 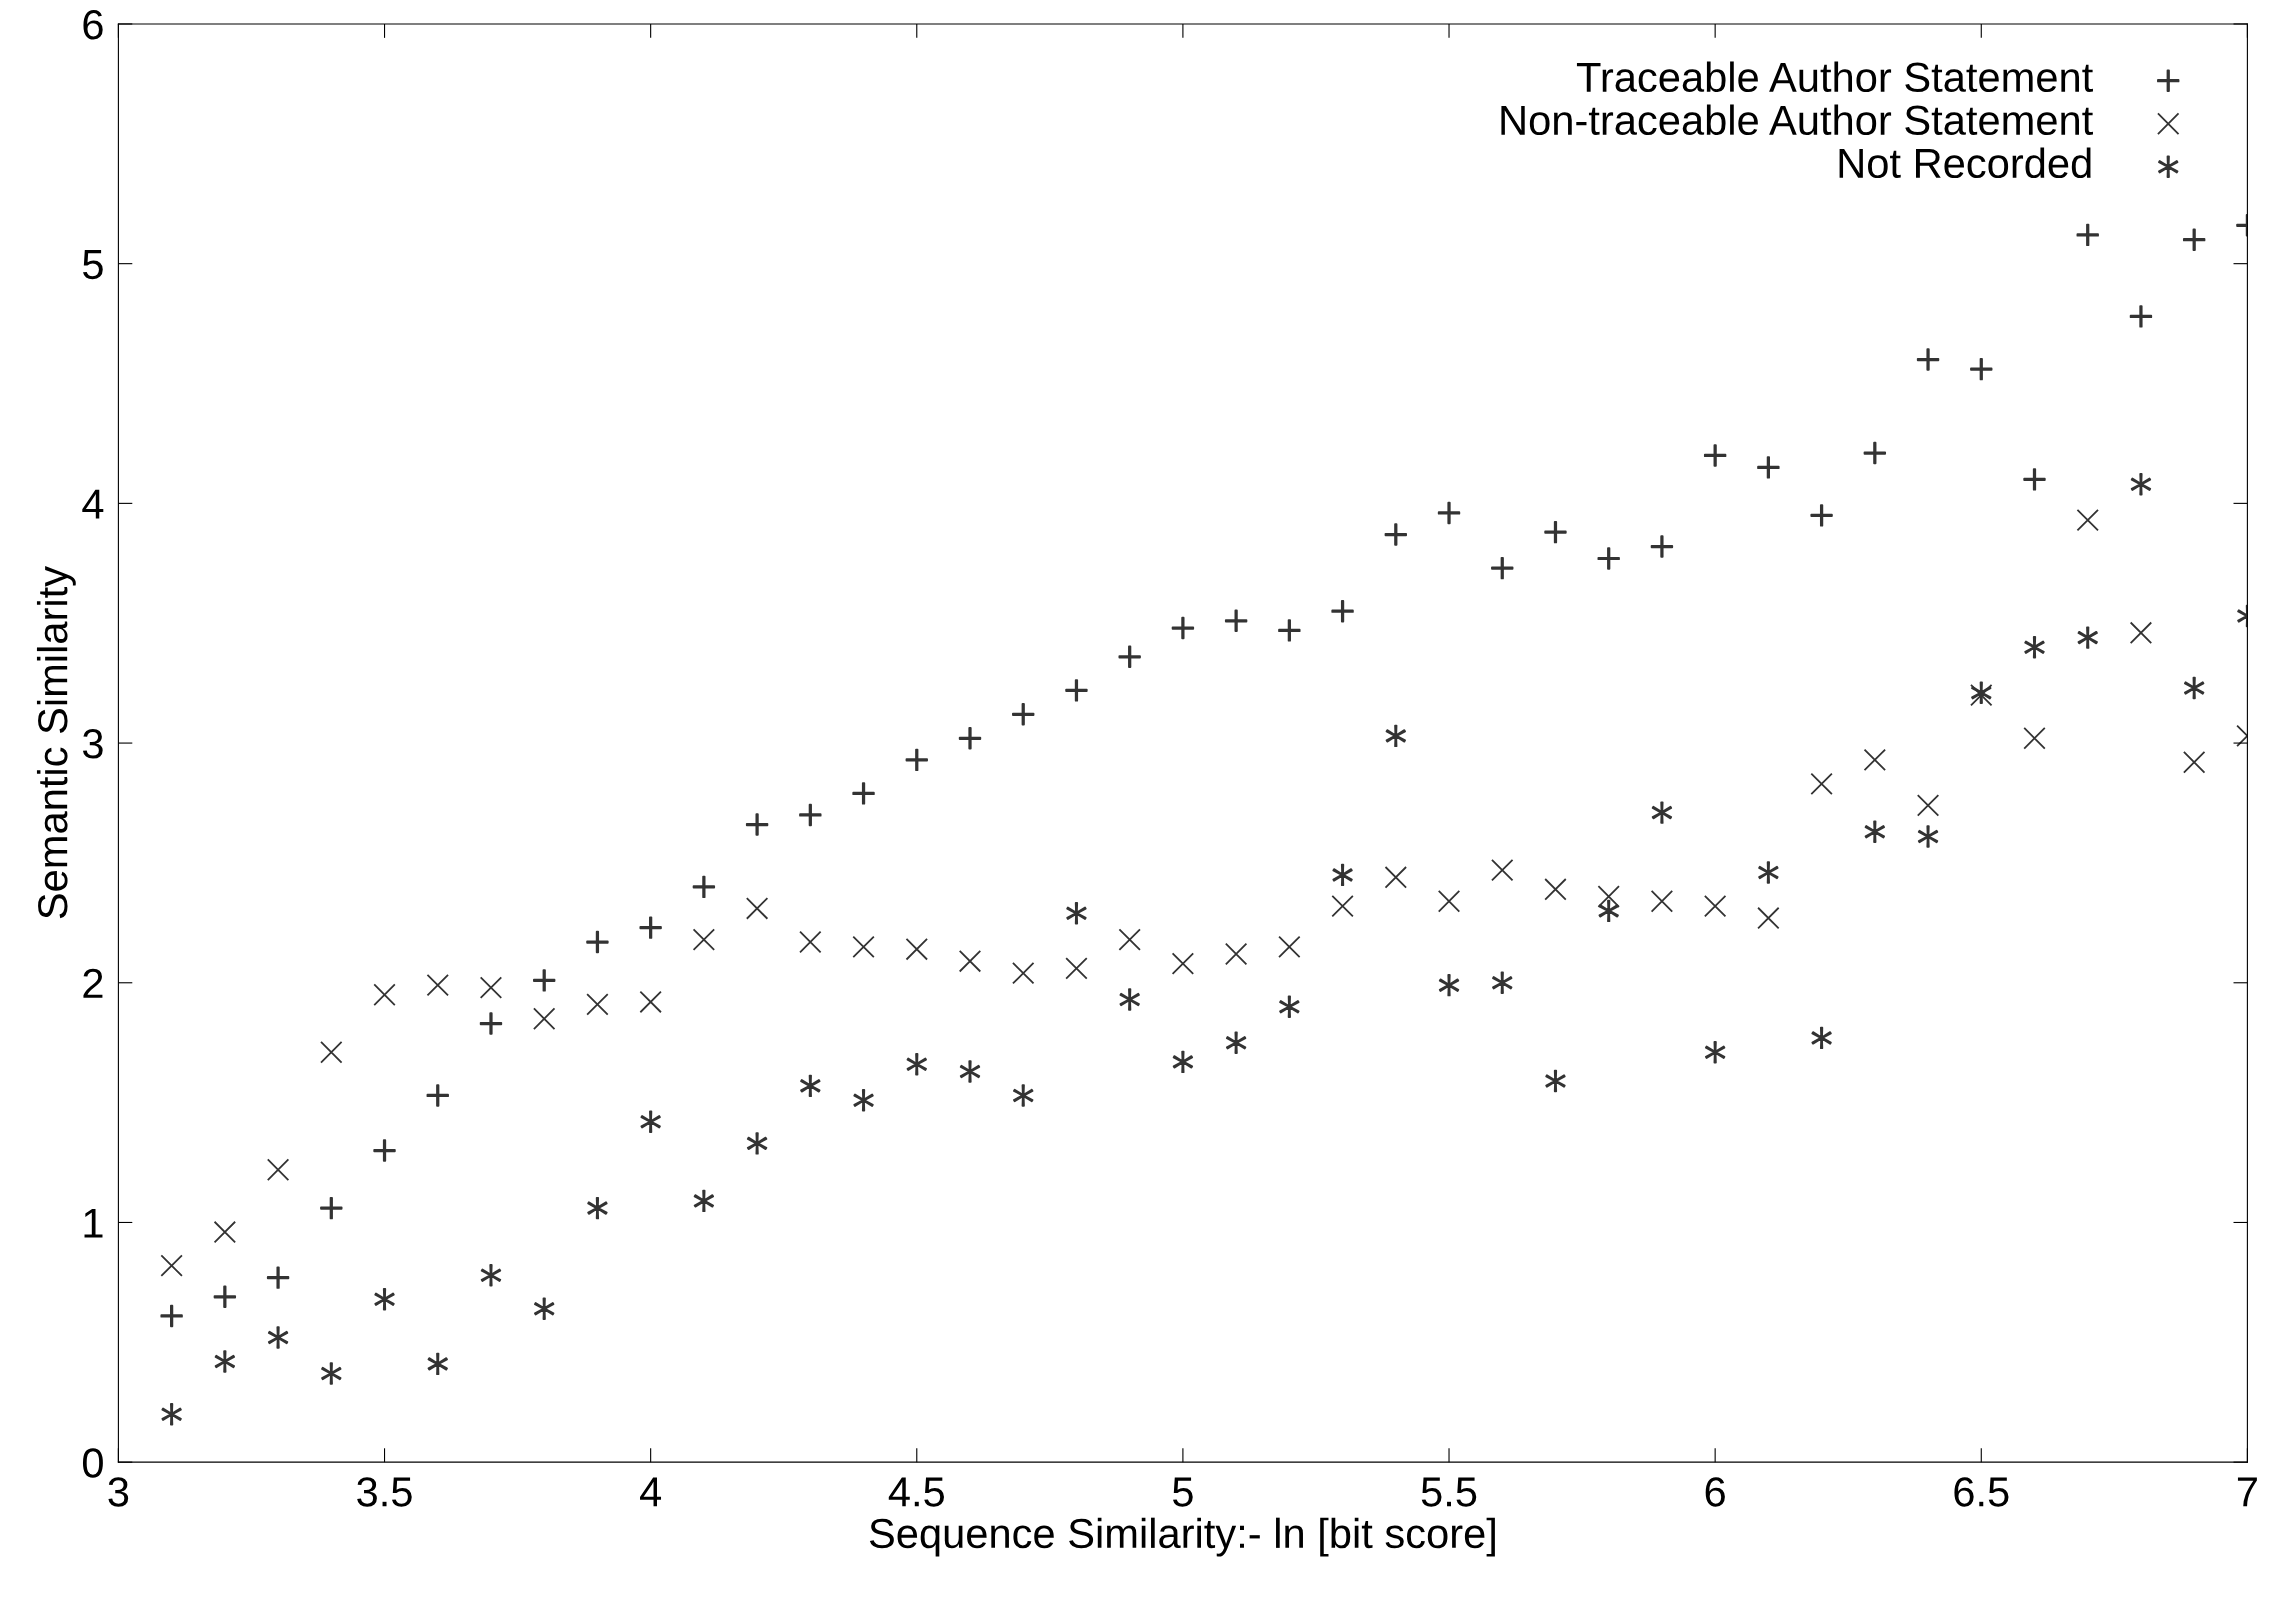 What do you see at coordinates (93, 504) in the screenshot?
I see `y-tick-label: 4` at bounding box center [93, 504].